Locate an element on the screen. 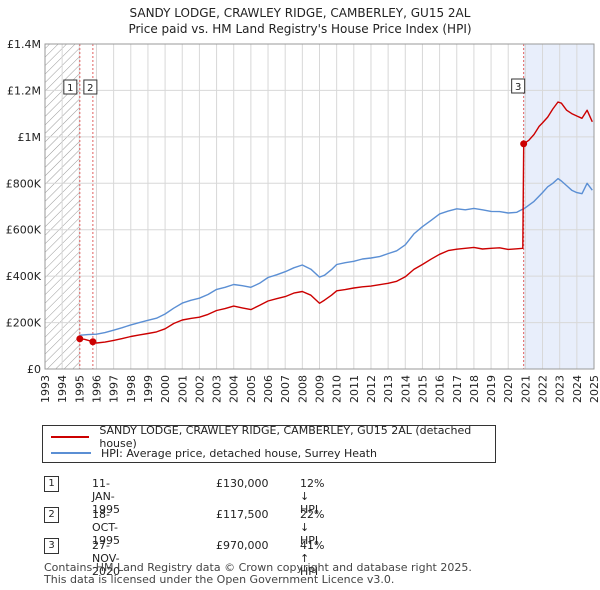 This screenshot has height=590, width=600. x-tick-label: 2006 is located at coordinates (268, 389).